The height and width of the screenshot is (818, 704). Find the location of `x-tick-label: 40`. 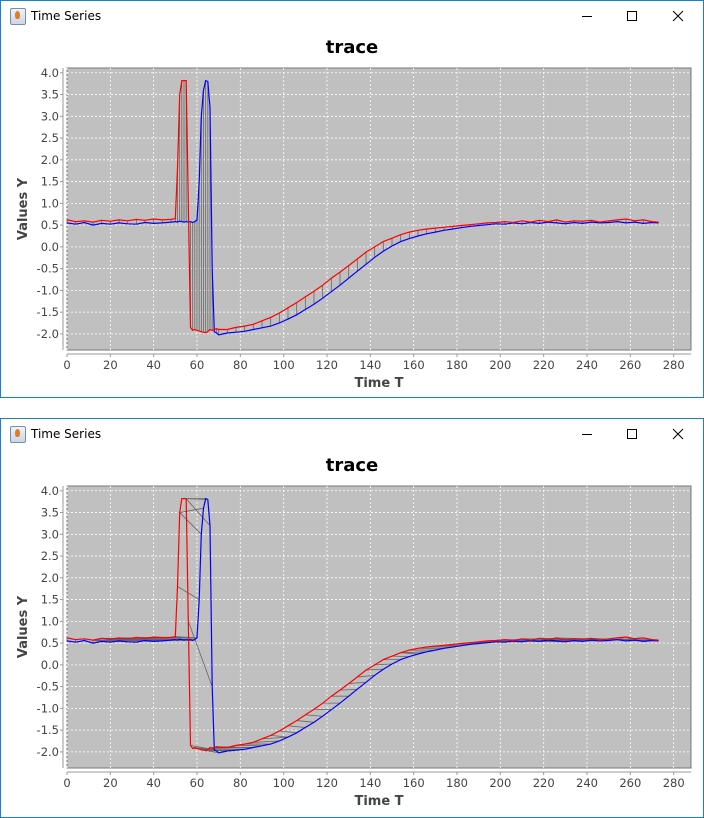

x-tick-label: 40 is located at coordinates (153, 783).